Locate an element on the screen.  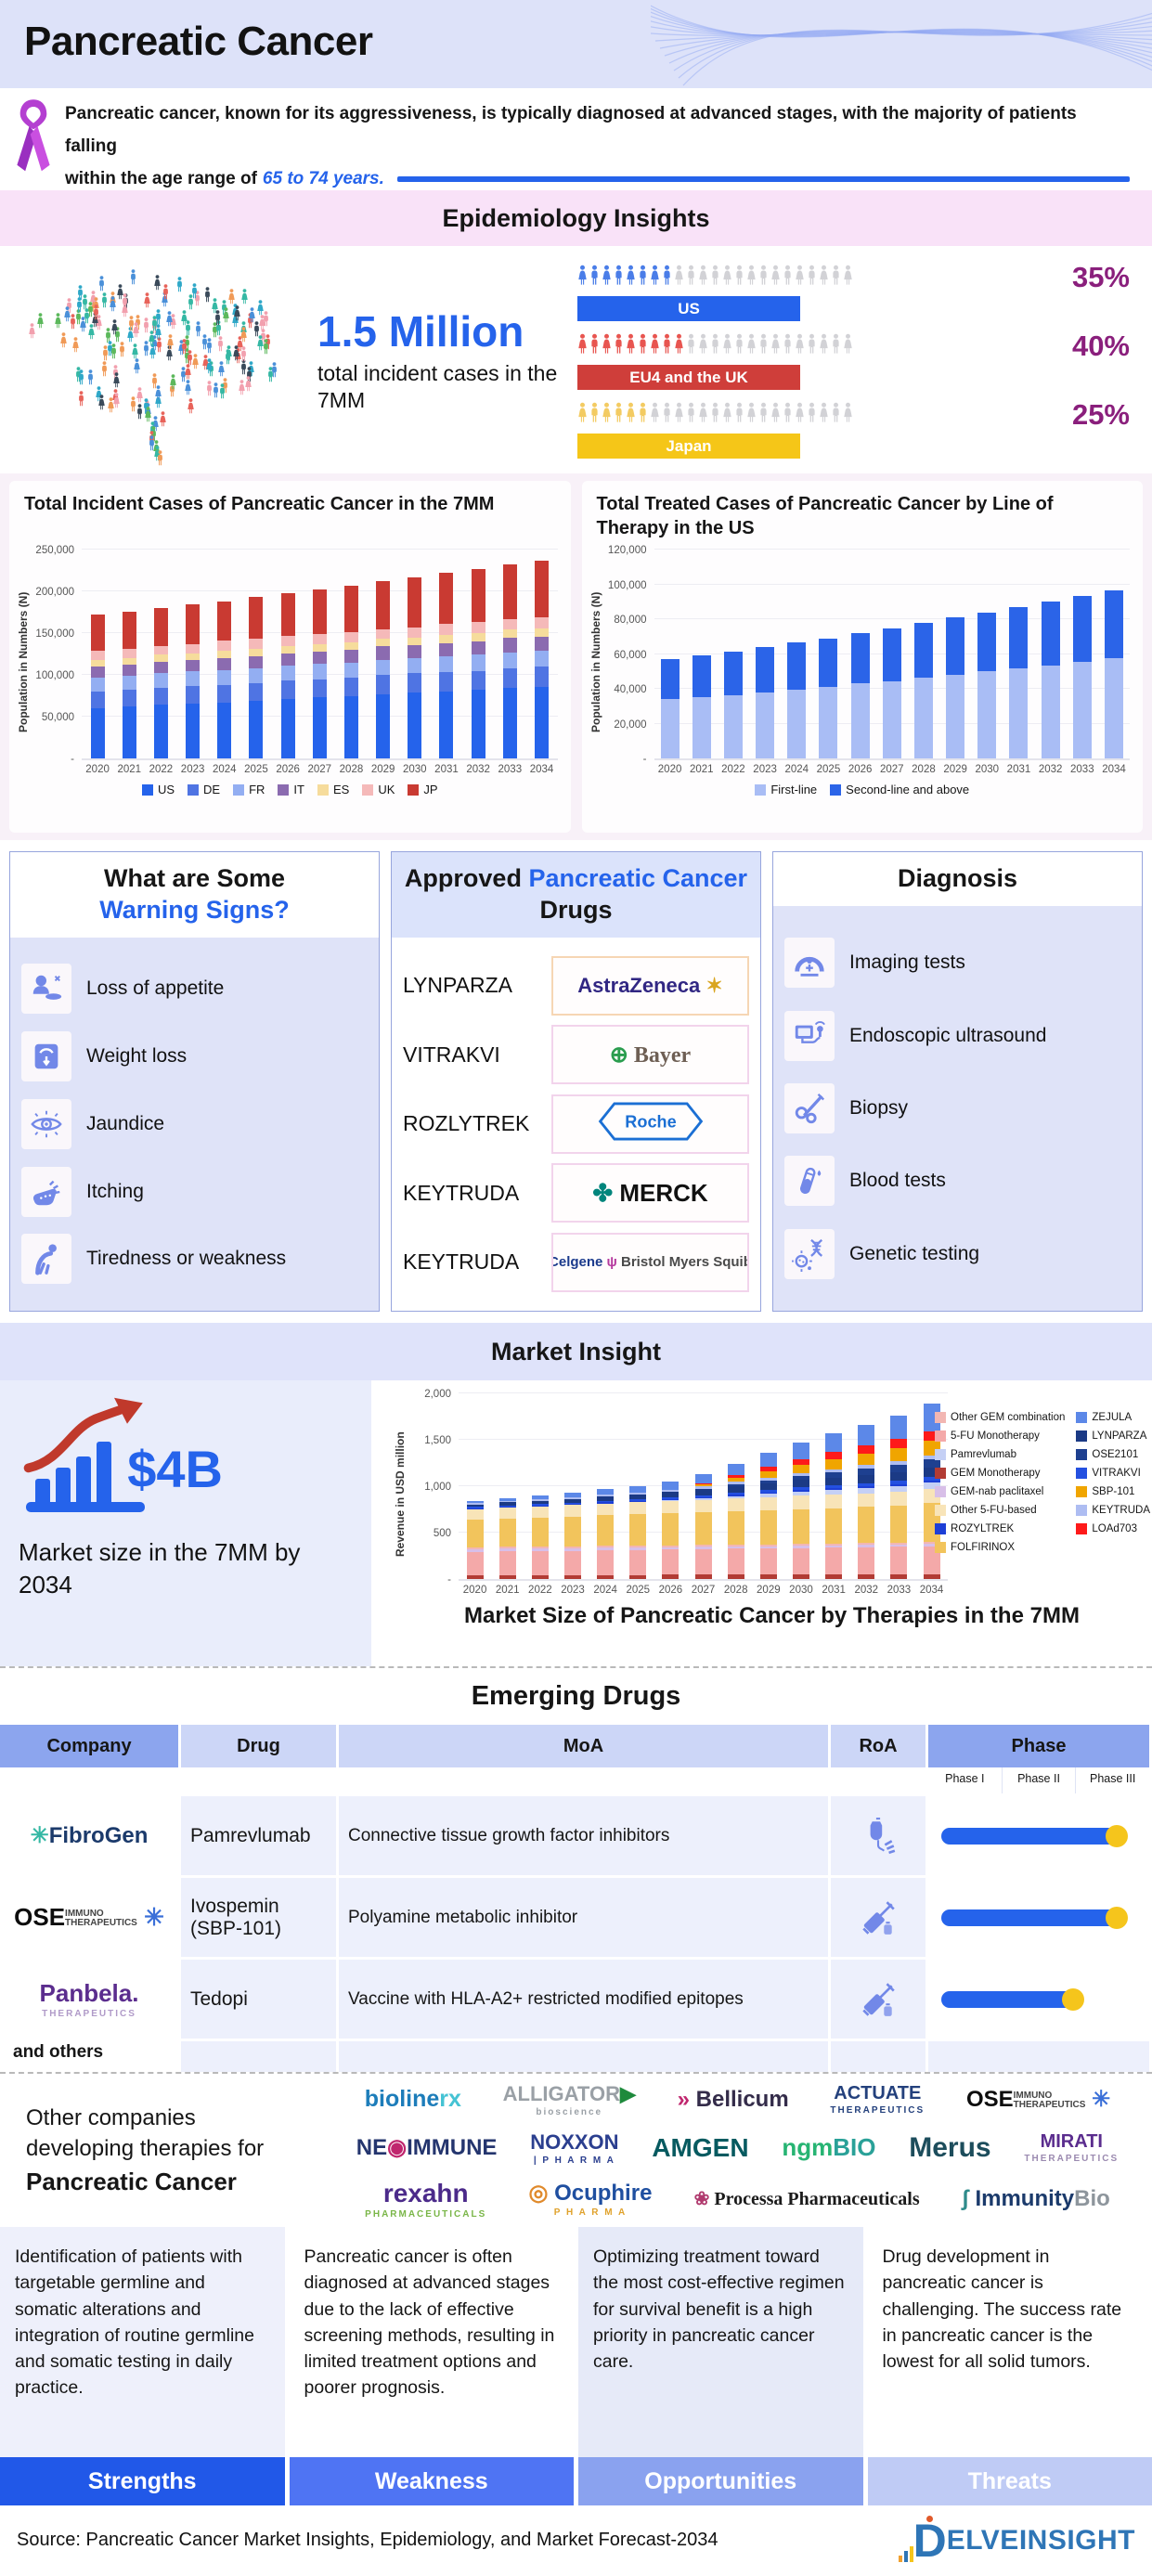
company-cell: OSEIMMUNO THERAPEUTICS ✳ is located at coordinates (90, 1916).